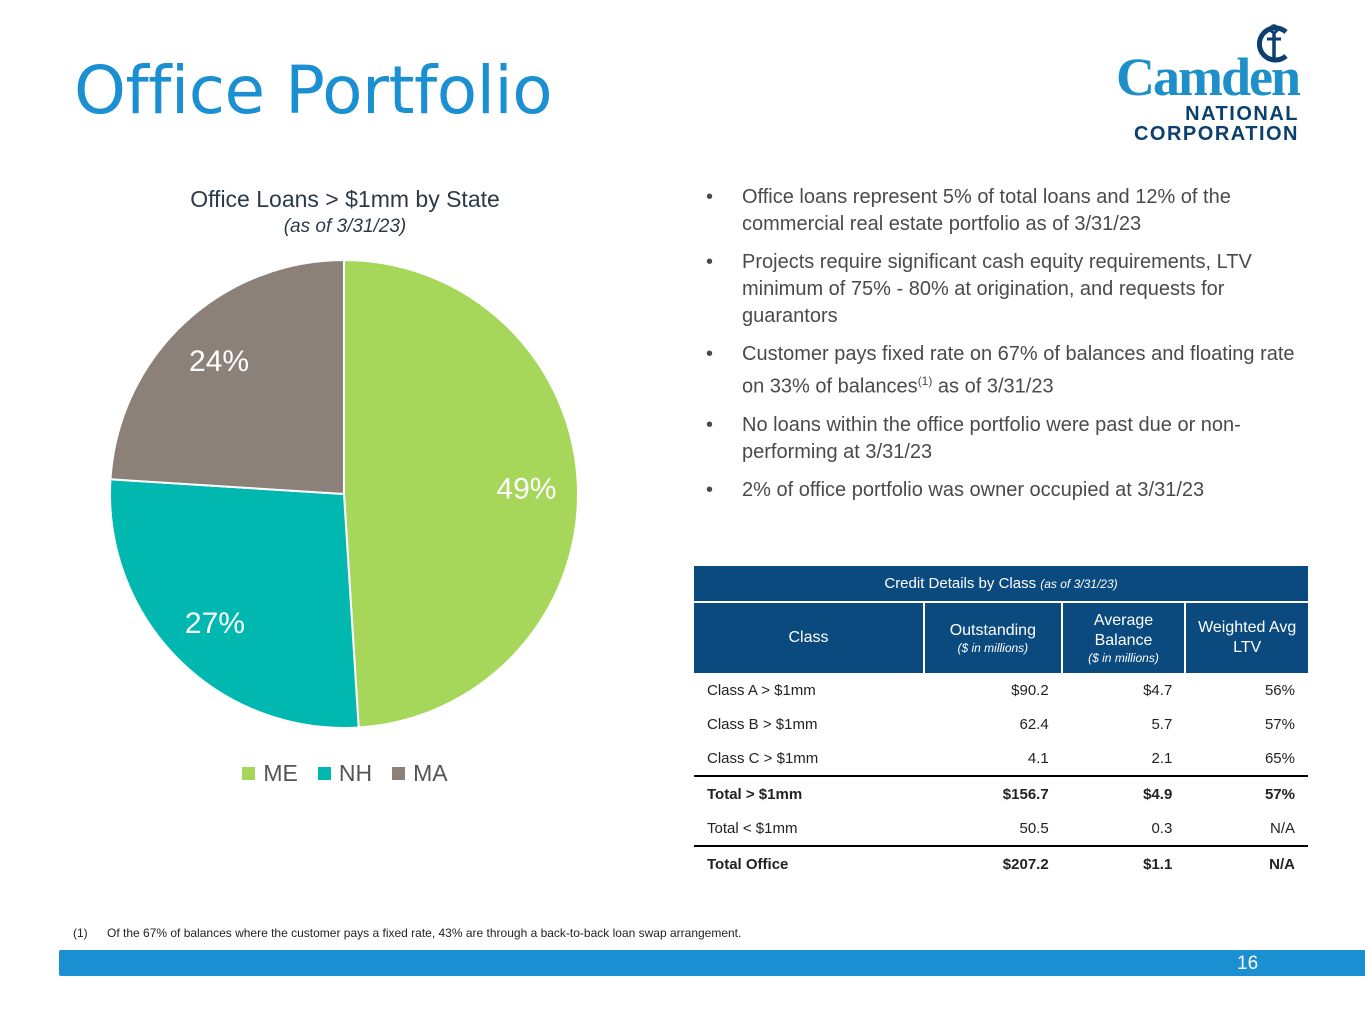 Image resolution: width=1365 pixels, height=1024 pixels. What do you see at coordinates (1279, 690) in the screenshot?
I see `cell-ltv: 56%` at bounding box center [1279, 690].